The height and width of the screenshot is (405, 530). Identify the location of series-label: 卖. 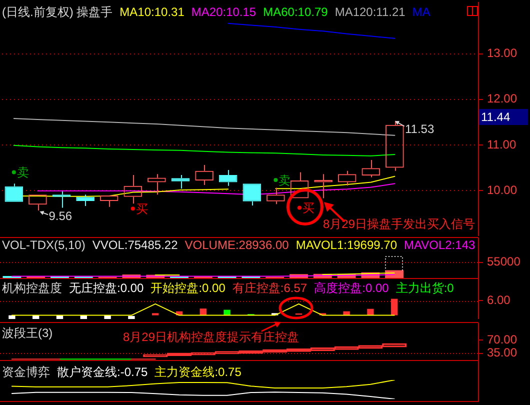
(22, 173).